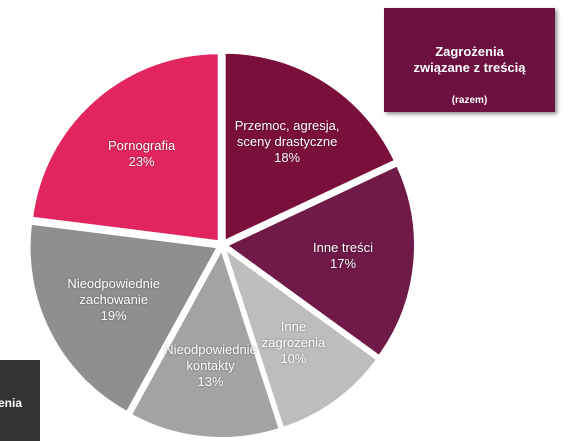 This screenshot has width=572, height=441. What do you see at coordinates (469, 100) in the screenshot?
I see `total-sub: (razem)` at bounding box center [469, 100].